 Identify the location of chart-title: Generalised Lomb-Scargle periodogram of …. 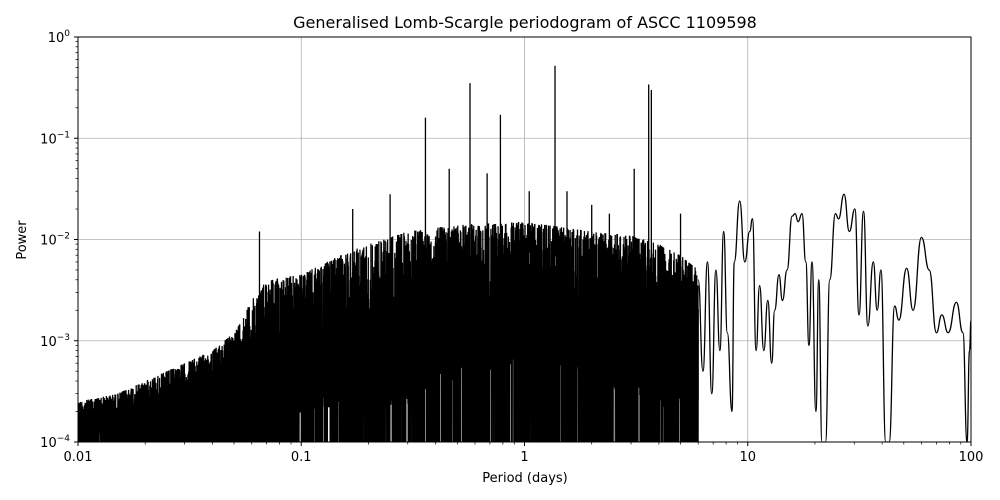
(525, 22).